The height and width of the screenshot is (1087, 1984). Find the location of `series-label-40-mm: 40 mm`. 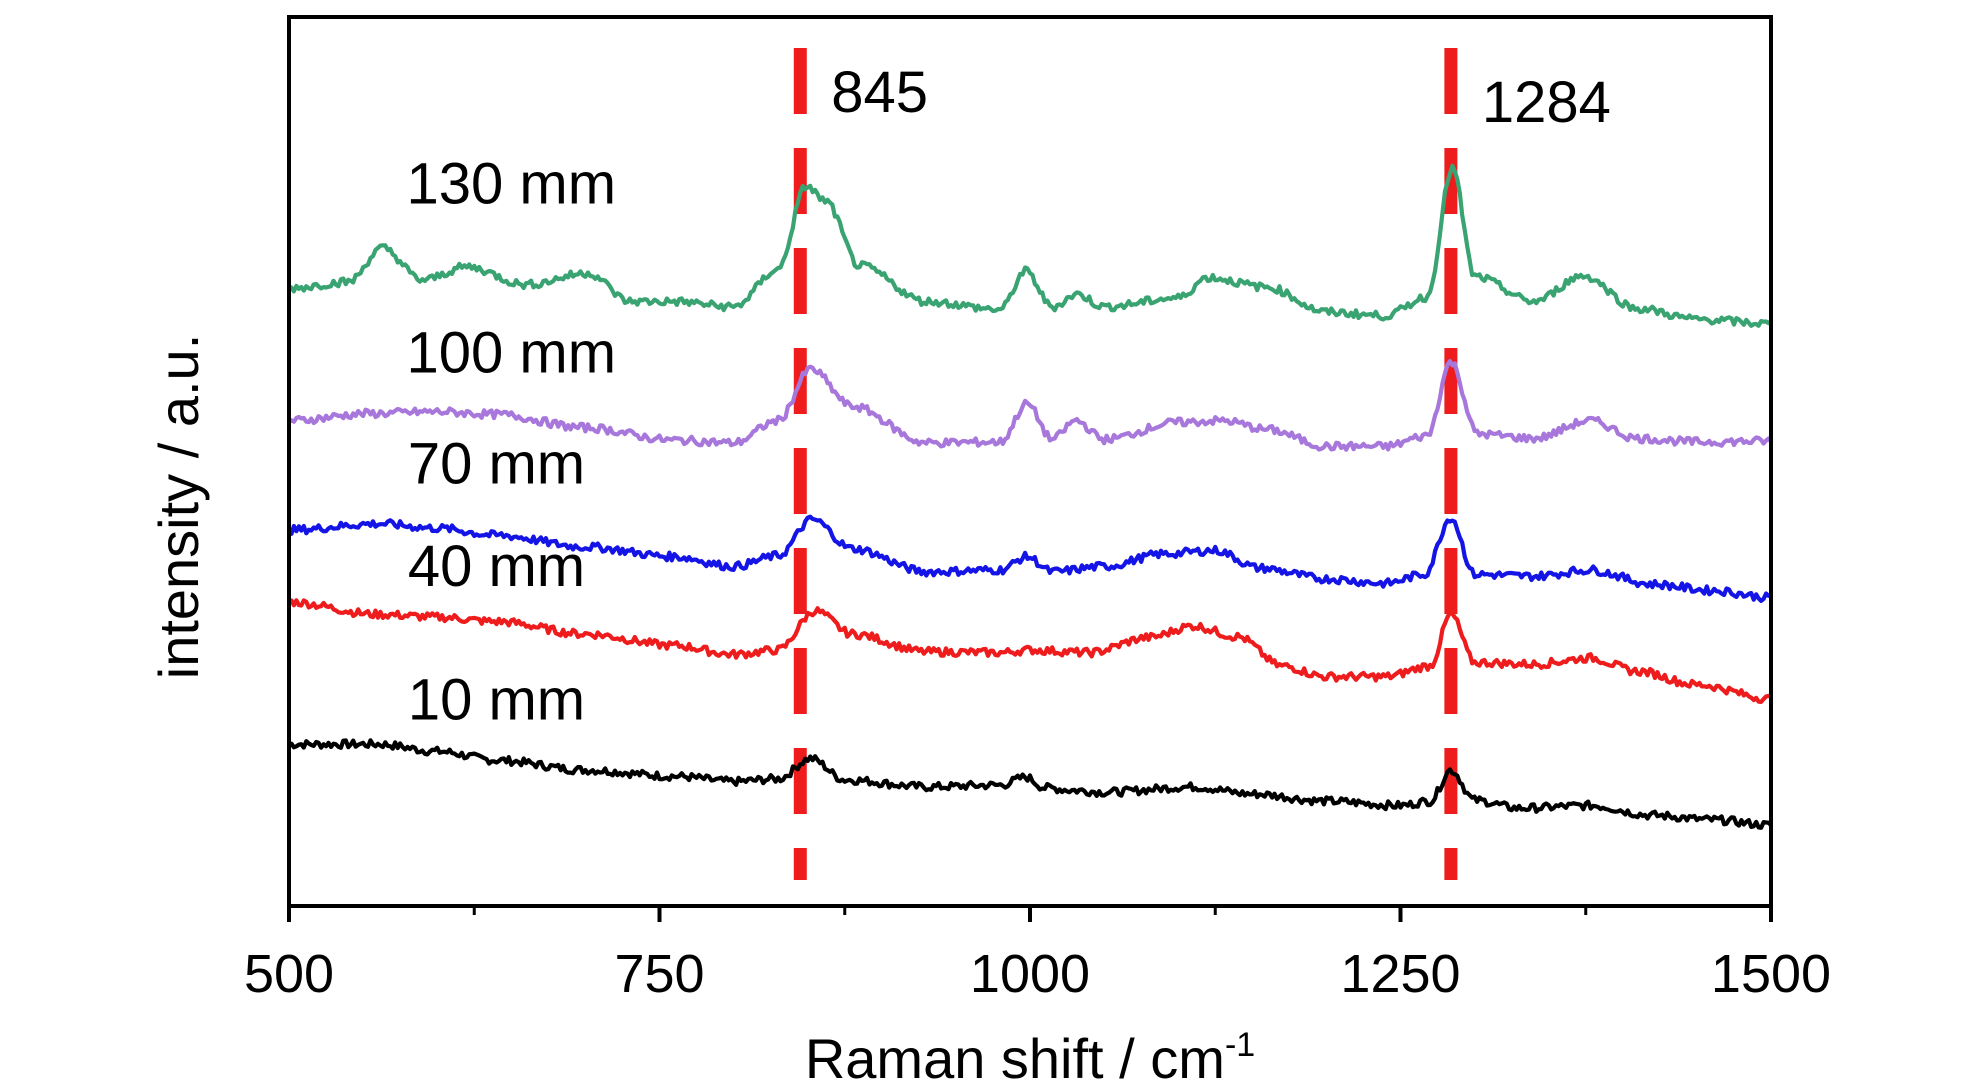

series-label-40-mm: 40 mm is located at coordinates (496, 566).